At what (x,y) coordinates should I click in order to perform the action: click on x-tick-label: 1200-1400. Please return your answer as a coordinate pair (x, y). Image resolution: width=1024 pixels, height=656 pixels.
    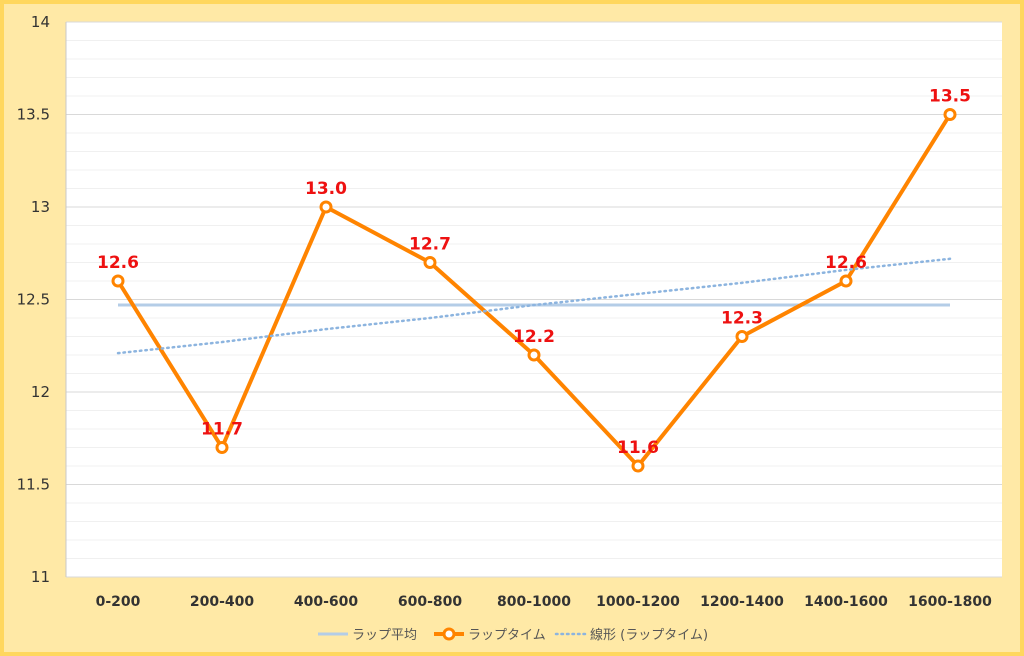
    Looking at the image, I should click on (742, 602).